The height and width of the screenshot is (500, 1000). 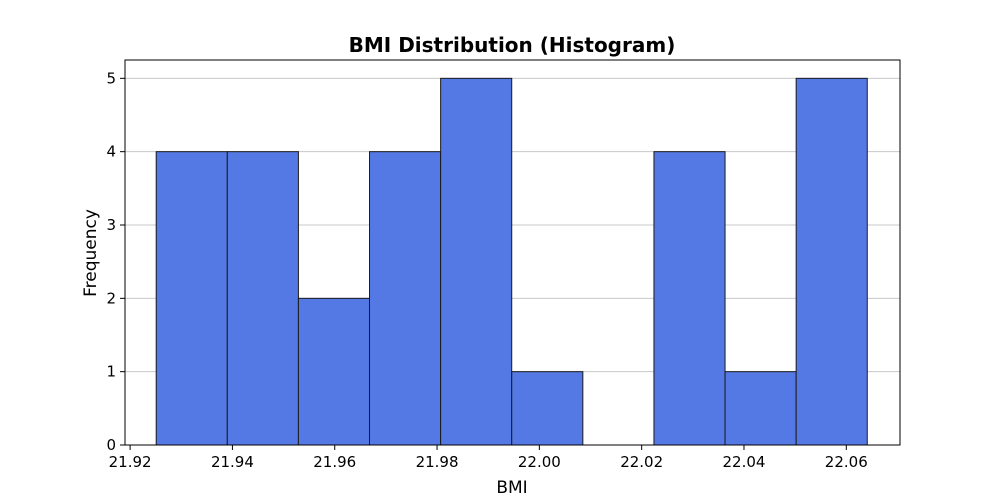 I want to click on y-tick-label: 0, so click(x=111, y=445).